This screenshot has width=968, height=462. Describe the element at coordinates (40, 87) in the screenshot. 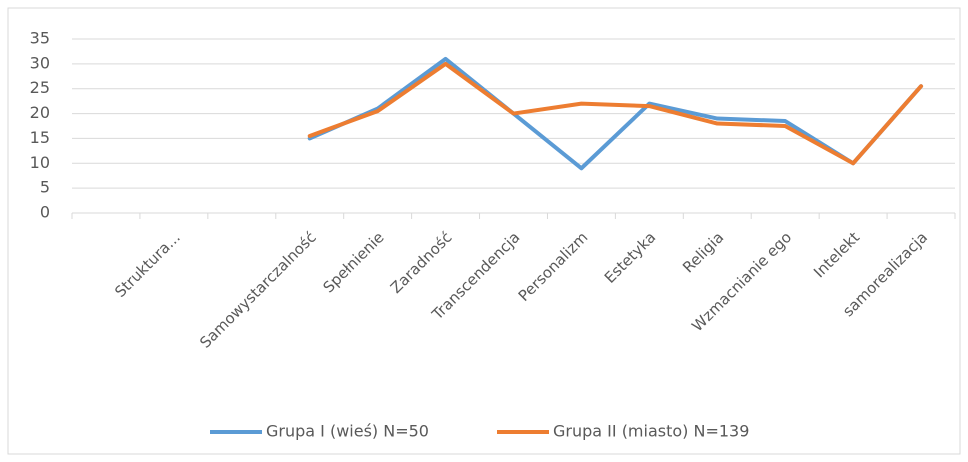

I see `y-tick-label: 25` at that location.